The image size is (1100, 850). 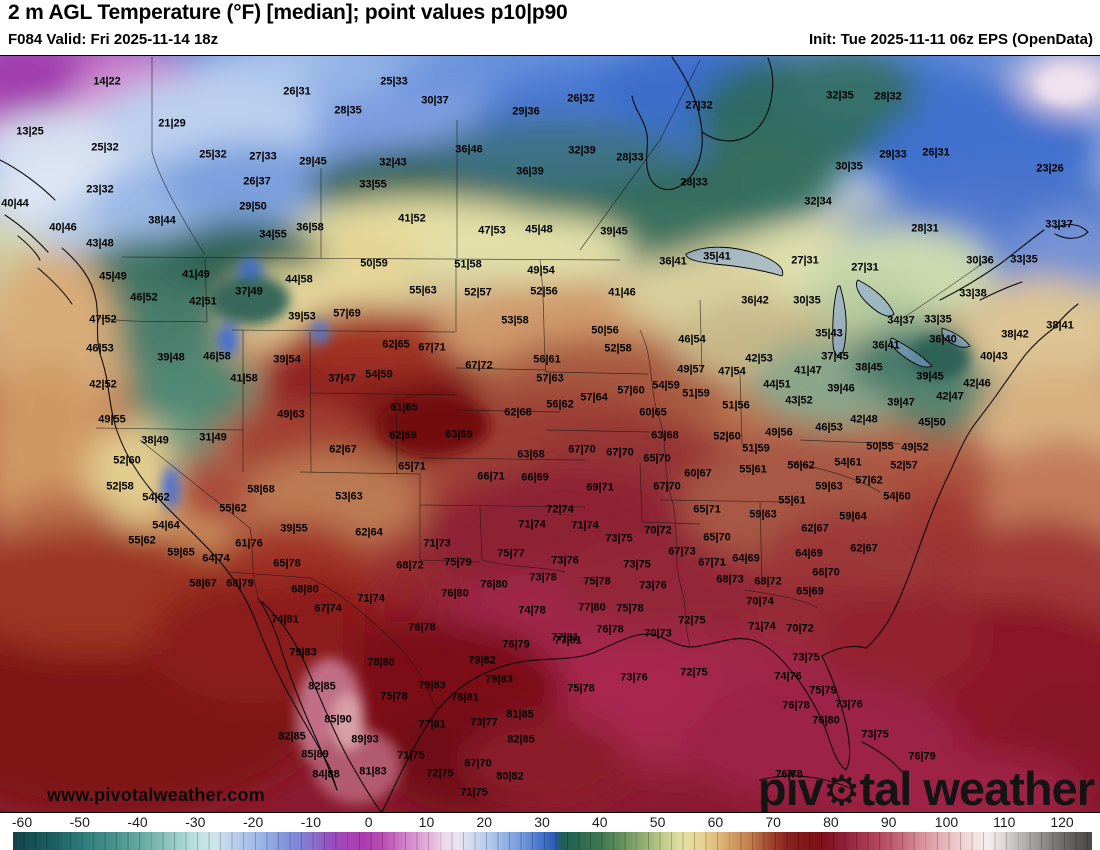 What do you see at coordinates (943, 339) in the screenshot?
I see `point-value: 36|40` at bounding box center [943, 339].